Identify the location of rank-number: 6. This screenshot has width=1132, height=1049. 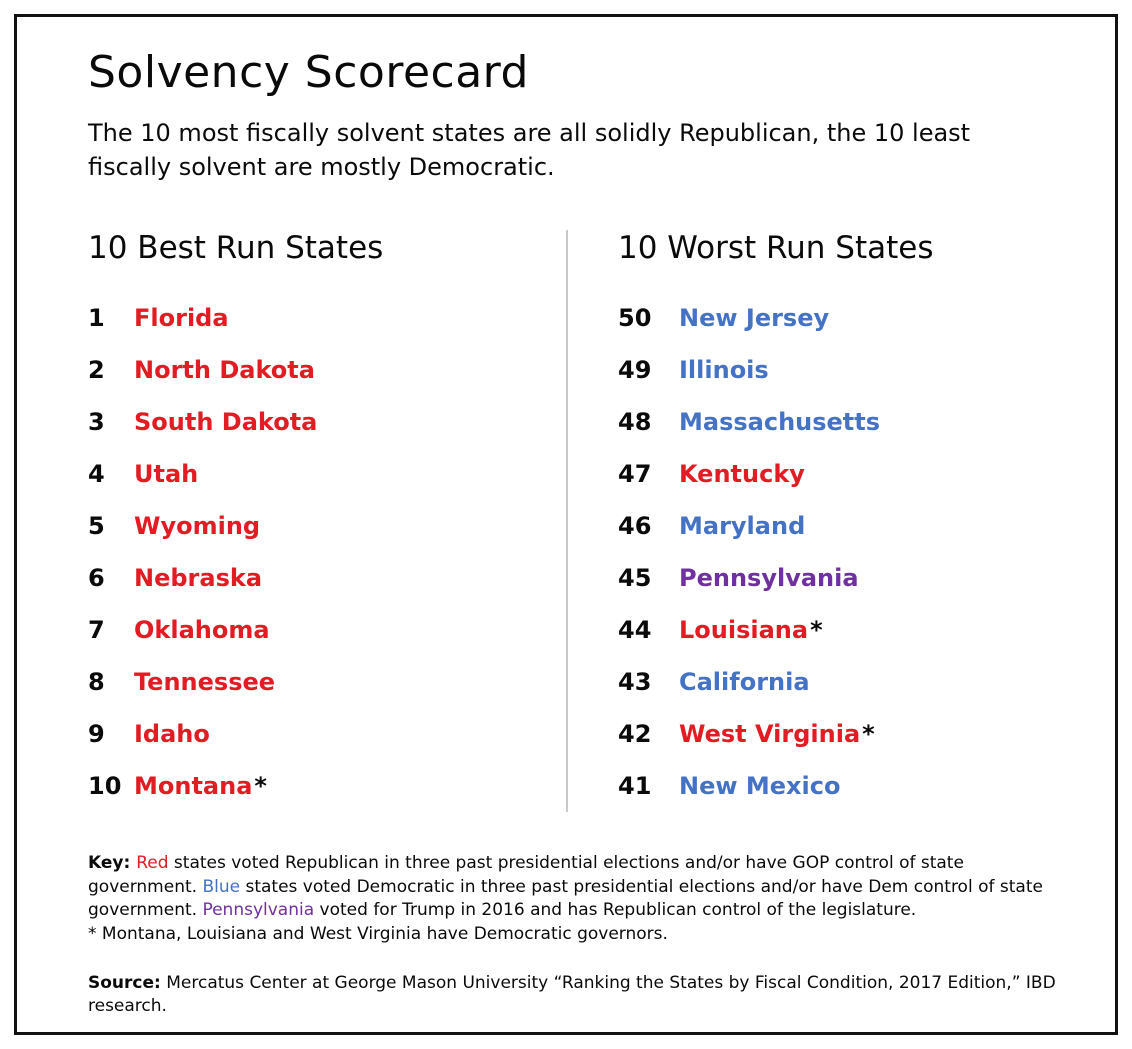
(96, 578).